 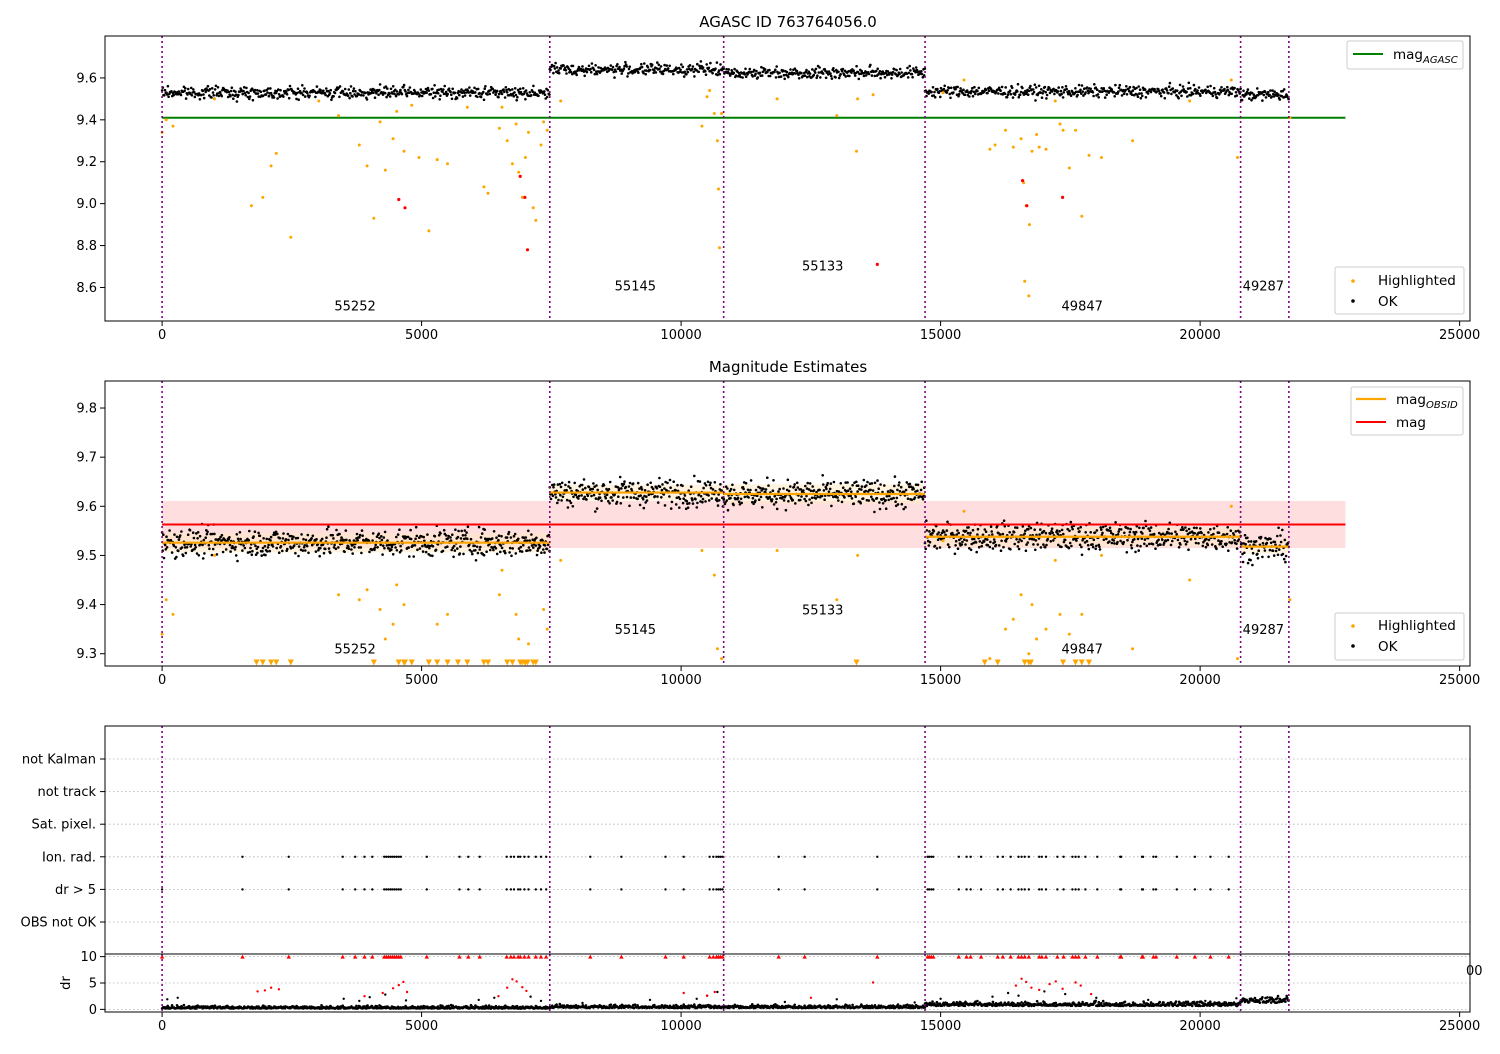 What do you see at coordinates (1442, 405) in the screenshot?
I see `legend-mag-obsid-subscript: OBSID` at bounding box center [1442, 405].